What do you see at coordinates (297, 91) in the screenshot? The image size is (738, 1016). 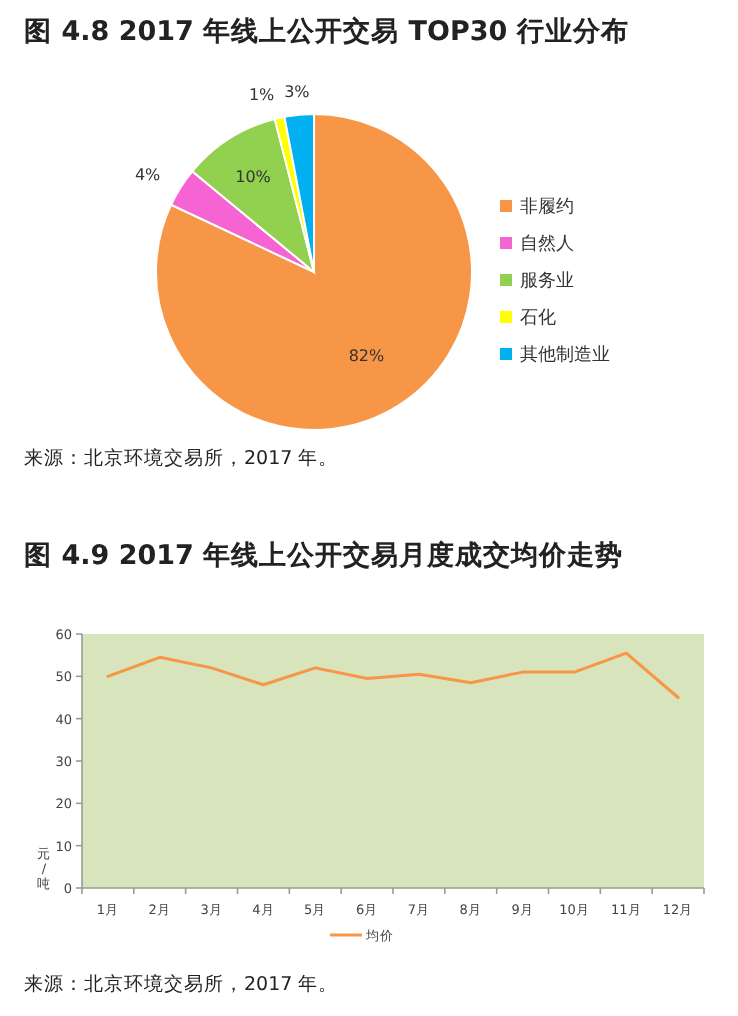 I see `data-label: 3%` at bounding box center [297, 91].